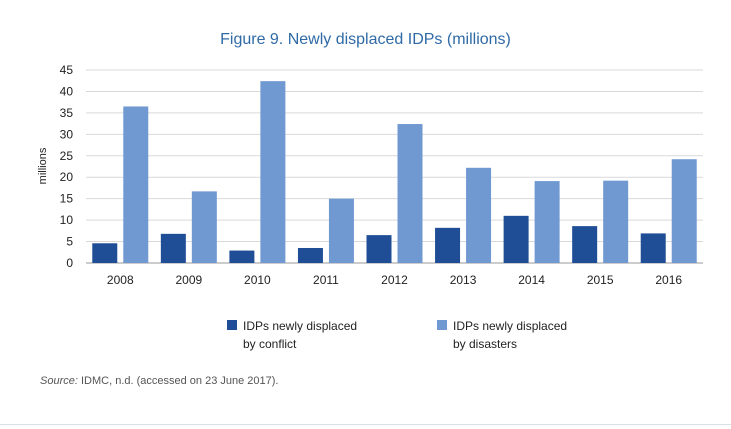 The height and width of the screenshot is (429, 731). What do you see at coordinates (67, 177) in the screenshot?
I see `y-tick-label: 20` at bounding box center [67, 177].